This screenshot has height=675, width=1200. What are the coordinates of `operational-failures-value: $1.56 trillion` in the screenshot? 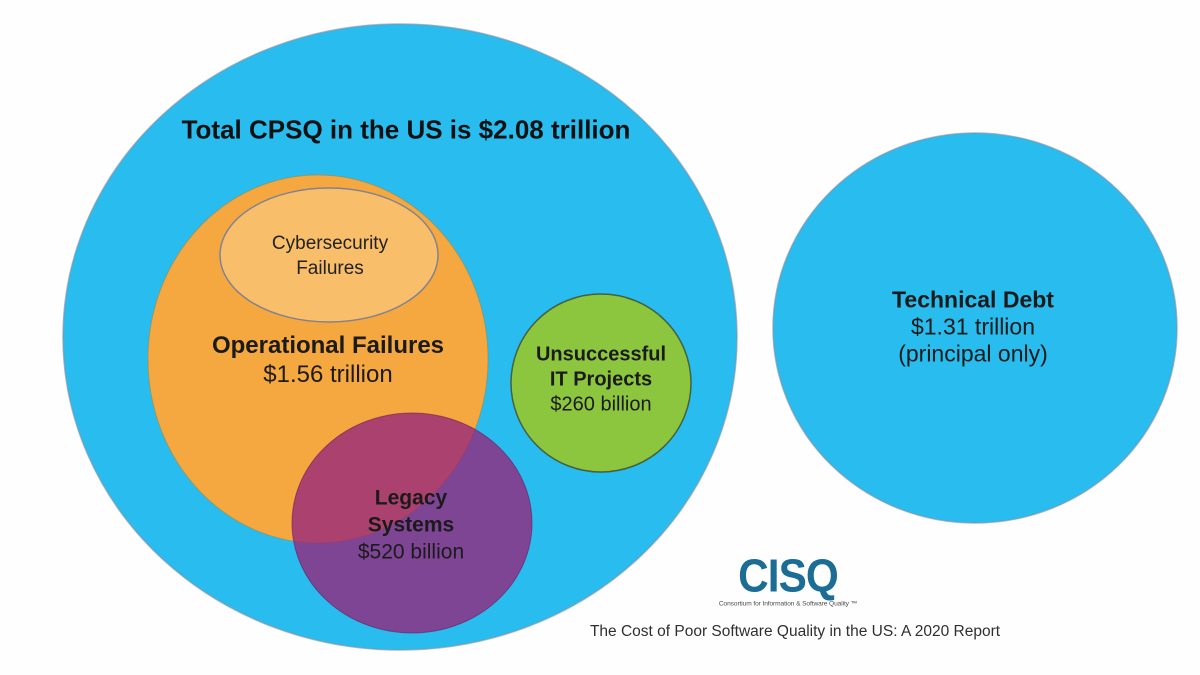 It's located at (328, 374).